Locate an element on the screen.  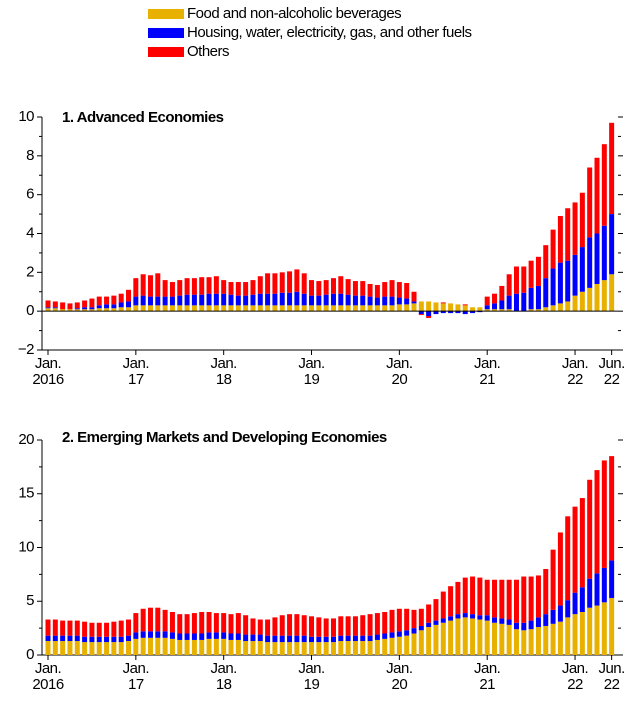
x-tick-label: Jun. 22 is located at coordinates (611, 676).